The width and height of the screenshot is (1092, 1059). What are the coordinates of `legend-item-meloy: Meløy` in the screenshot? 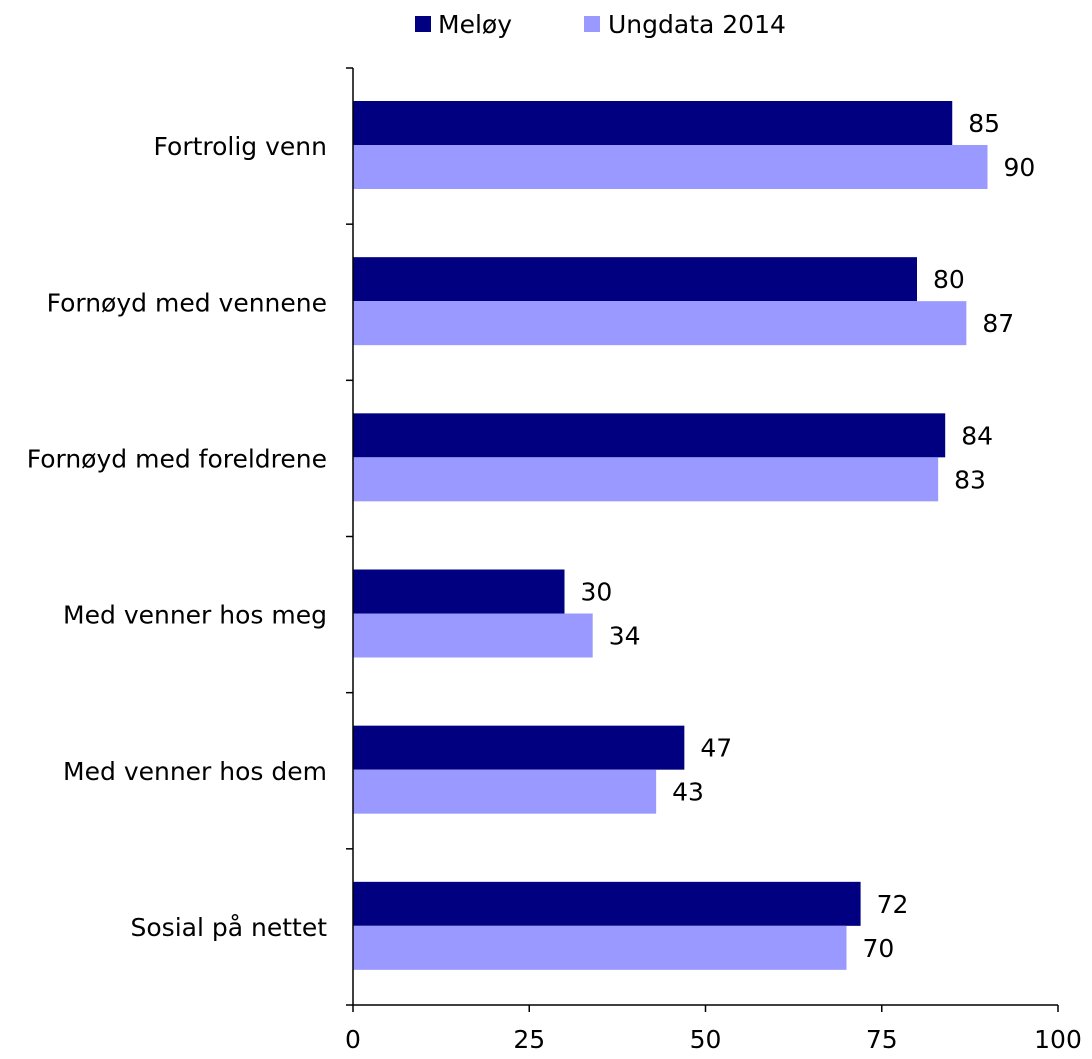 It's located at (463, 24).